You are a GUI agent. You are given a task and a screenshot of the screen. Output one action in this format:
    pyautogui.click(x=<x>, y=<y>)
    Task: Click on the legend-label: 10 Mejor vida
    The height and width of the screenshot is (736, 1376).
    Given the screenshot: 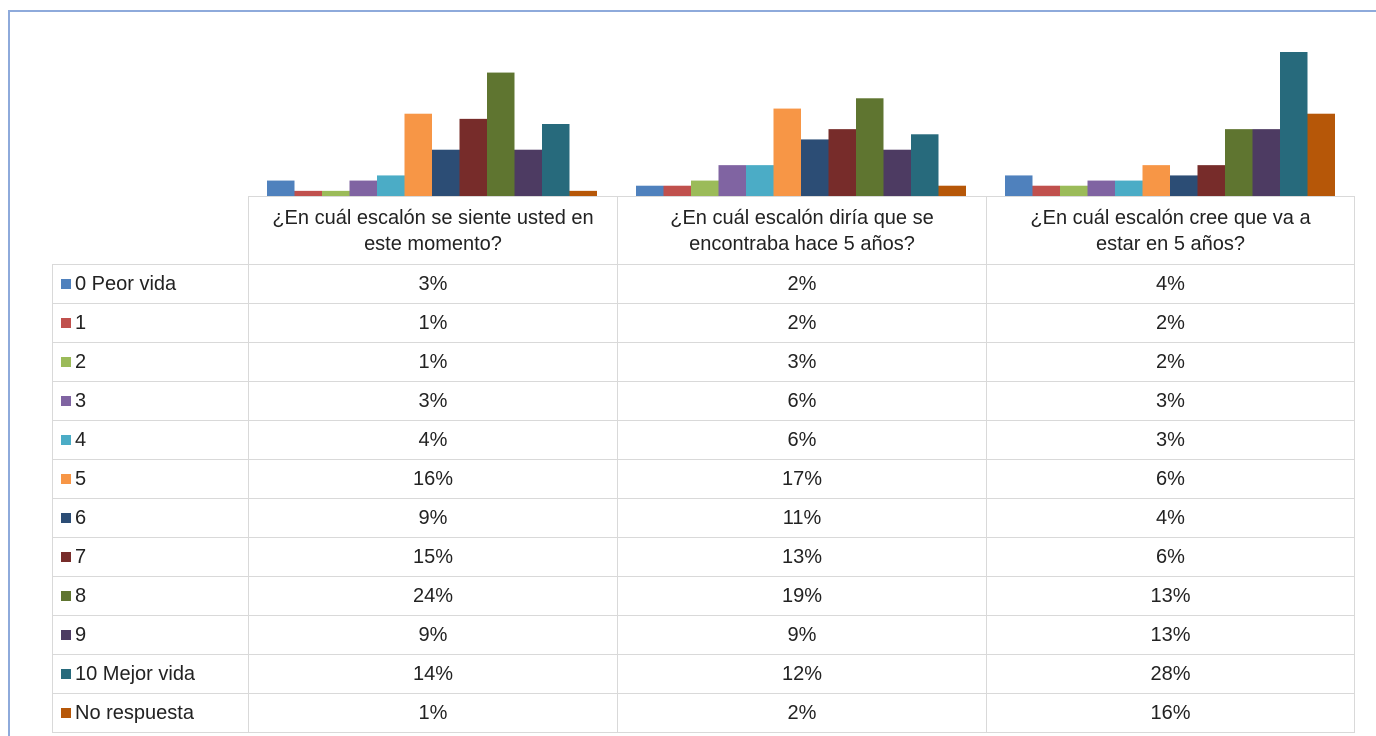 What is the action you would take?
    pyautogui.click(x=135, y=673)
    